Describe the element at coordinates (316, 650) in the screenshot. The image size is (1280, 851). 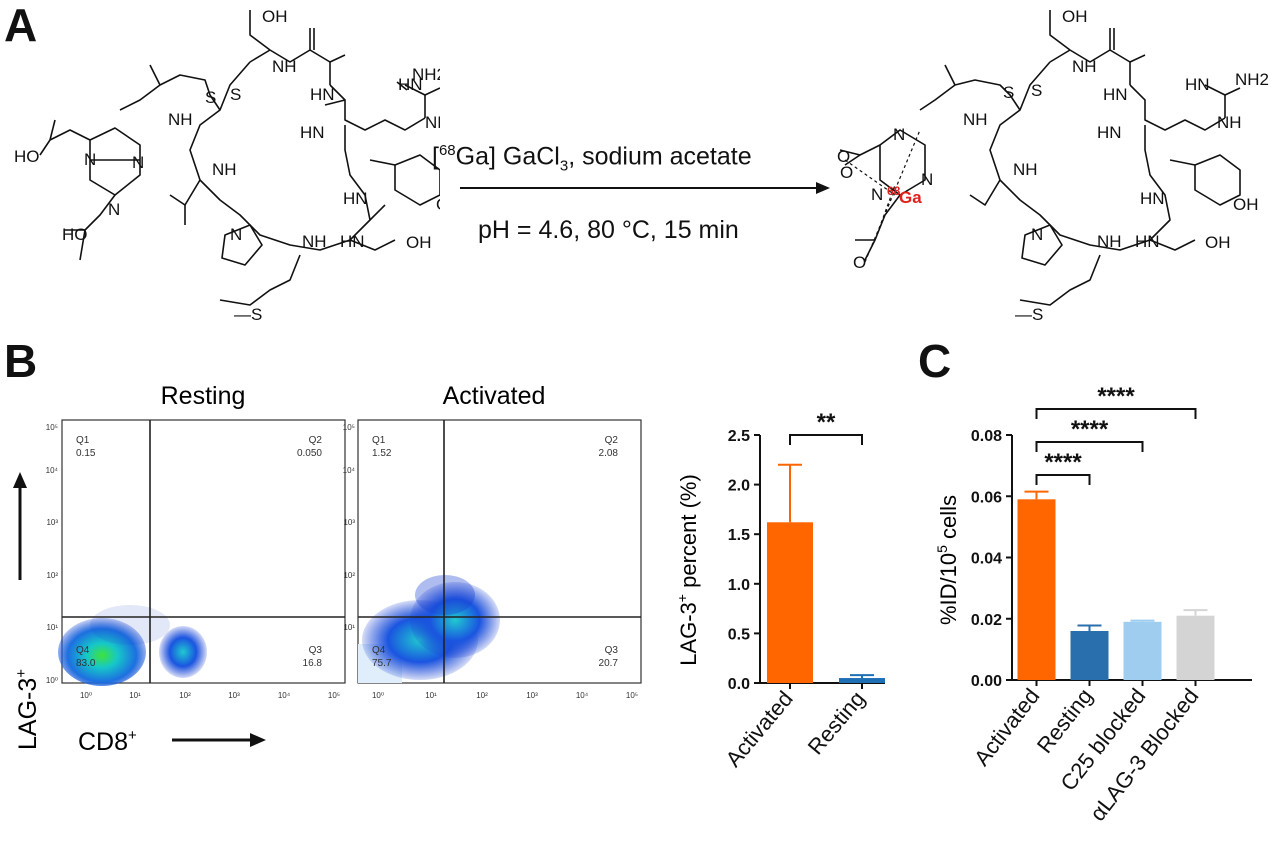
I see `q3-label-resting: Q3` at that location.